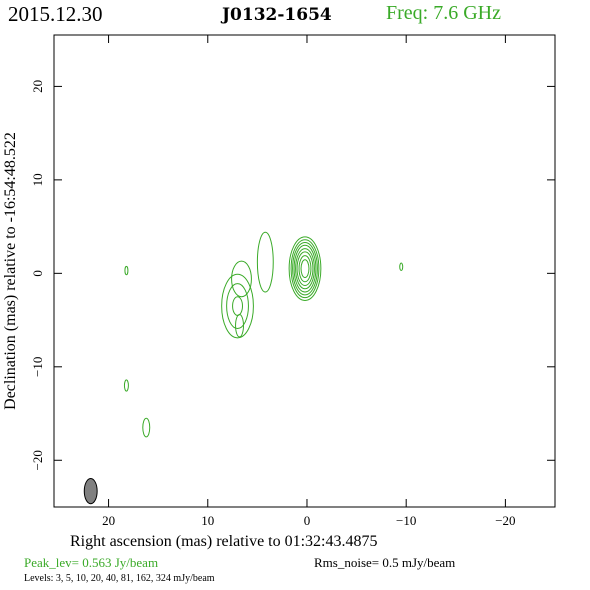 The width and height of the screenshot is (590, 590). Describe the element at coordinates (385, 562) in the screenshot. I see `rms-noise: Rms_noise= 0.5 mJy/beam` at that location.